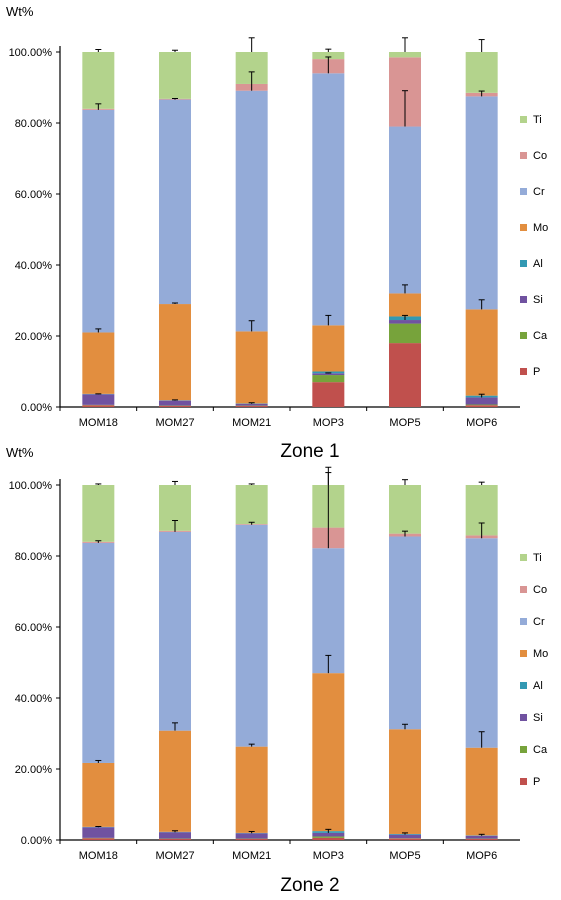 This screenshot has height=900, width=561. Describe the element at coordinates (537, 120) in the screenshot. I see `legend-label-ti: Ti` at that location.